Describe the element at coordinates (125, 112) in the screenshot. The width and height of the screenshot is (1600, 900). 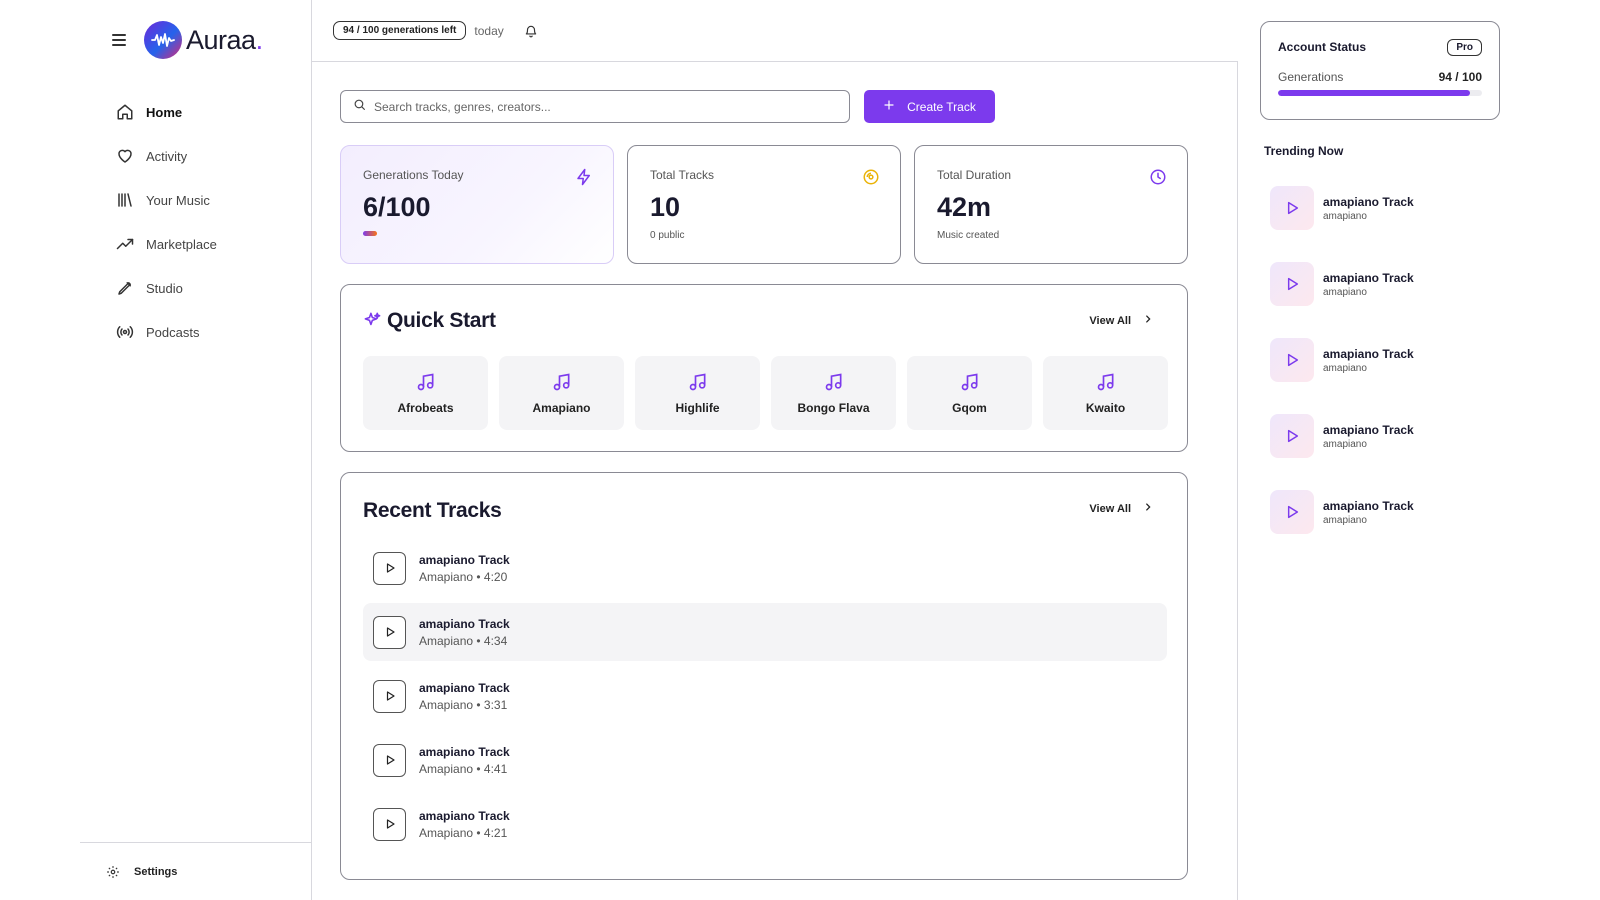
I see `home-icon` at that location.